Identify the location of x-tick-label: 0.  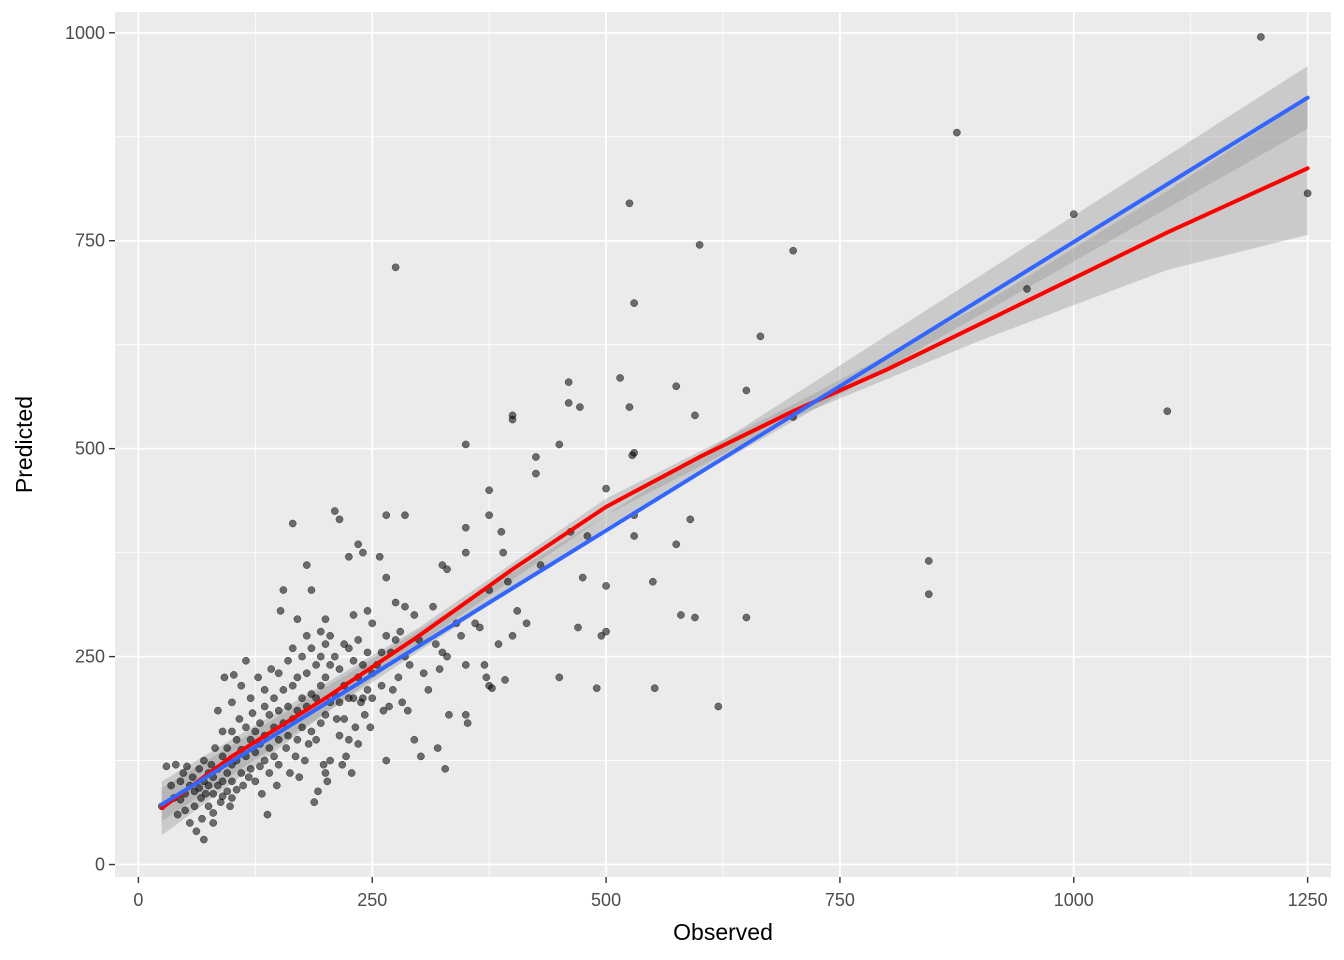
(138, 900).